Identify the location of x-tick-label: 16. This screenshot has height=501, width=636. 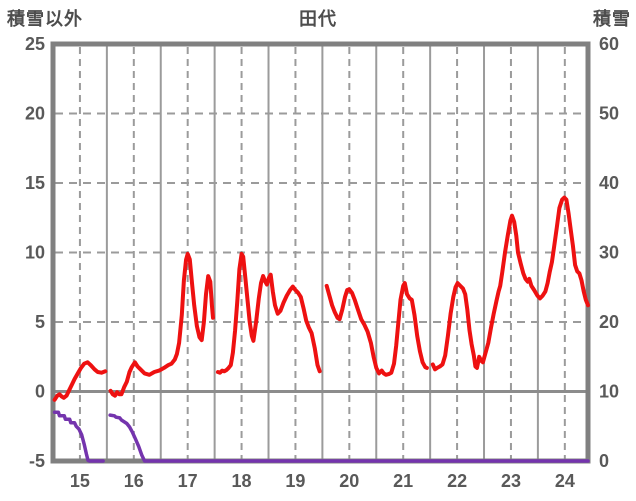
(134, 481).